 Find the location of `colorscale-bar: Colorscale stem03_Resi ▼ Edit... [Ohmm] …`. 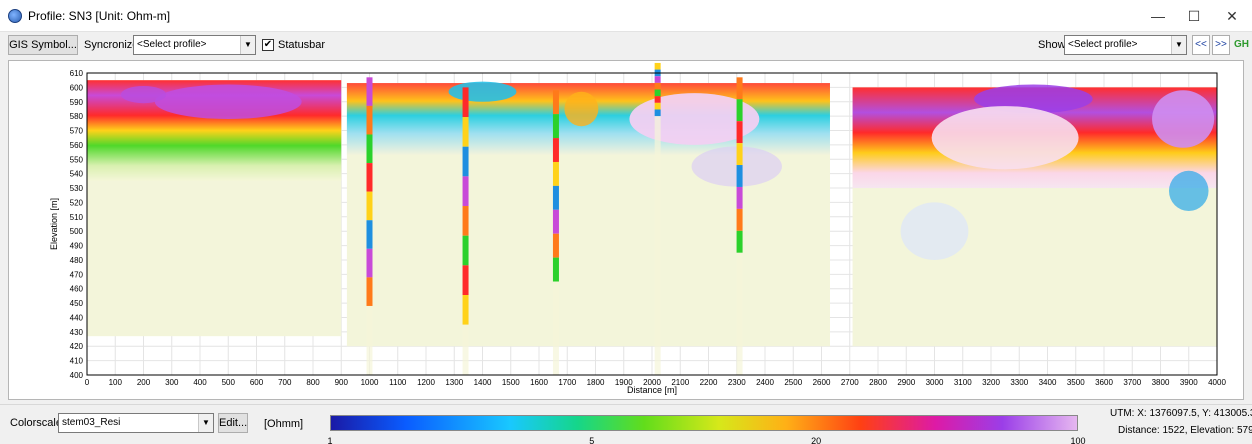

colorscale-bar: Colorscale stem03_Resi ▼ Edit... [Ohmm] … is located at coordinates (626, 424).